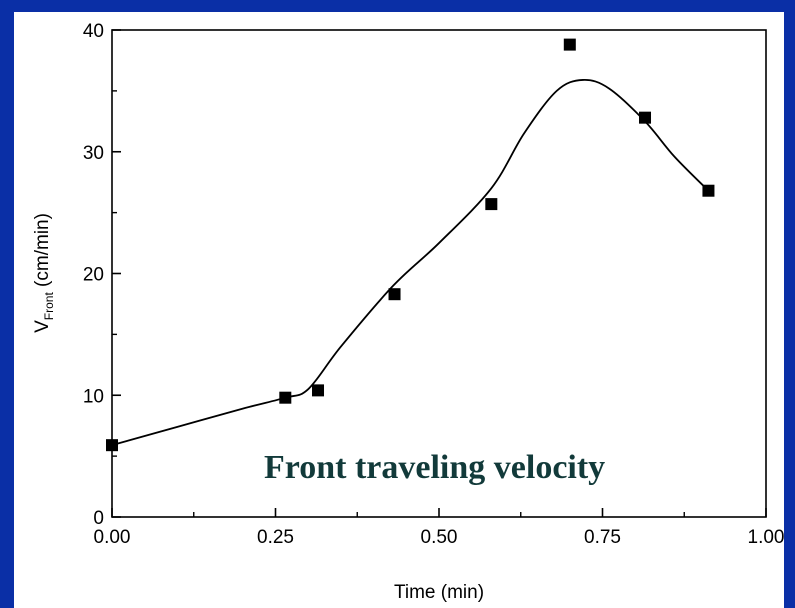 Image resolution: width=795 pixels, height=608 pixels. I want to click on x-axis-title: Time (min), so click(439, 592).